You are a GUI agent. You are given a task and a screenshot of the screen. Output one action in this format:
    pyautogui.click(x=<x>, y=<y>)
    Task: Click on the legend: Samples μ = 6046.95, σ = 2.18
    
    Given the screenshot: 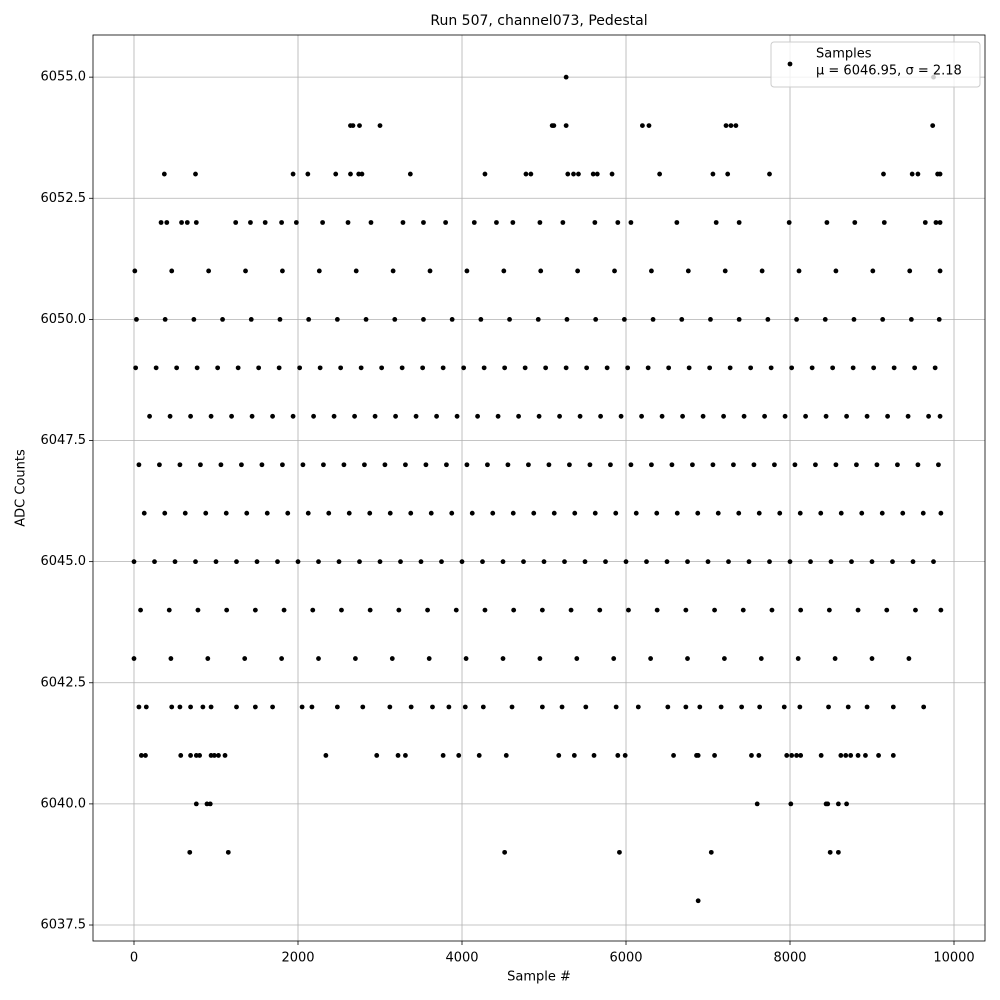 What is the action you would take?
    pyautogui.click(x=875, y=64)
    